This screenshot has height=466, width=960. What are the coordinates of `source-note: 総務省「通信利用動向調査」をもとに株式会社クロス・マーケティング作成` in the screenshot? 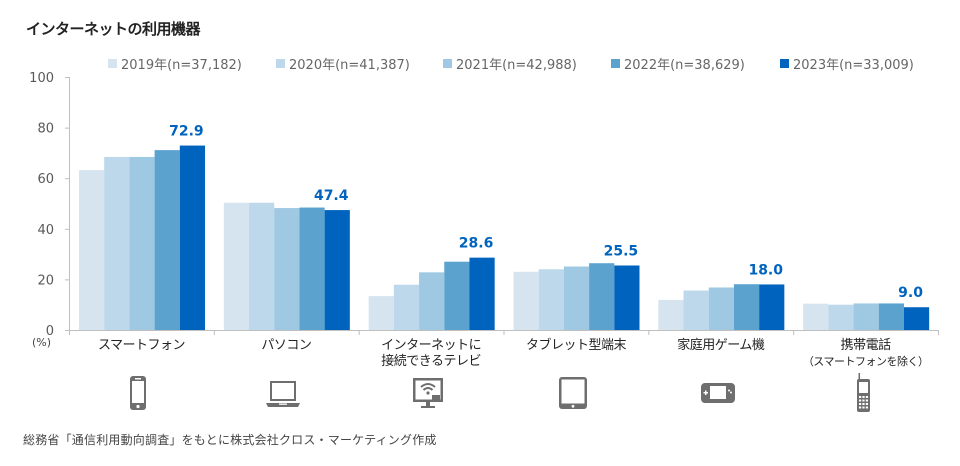 It's located at (230, 440).